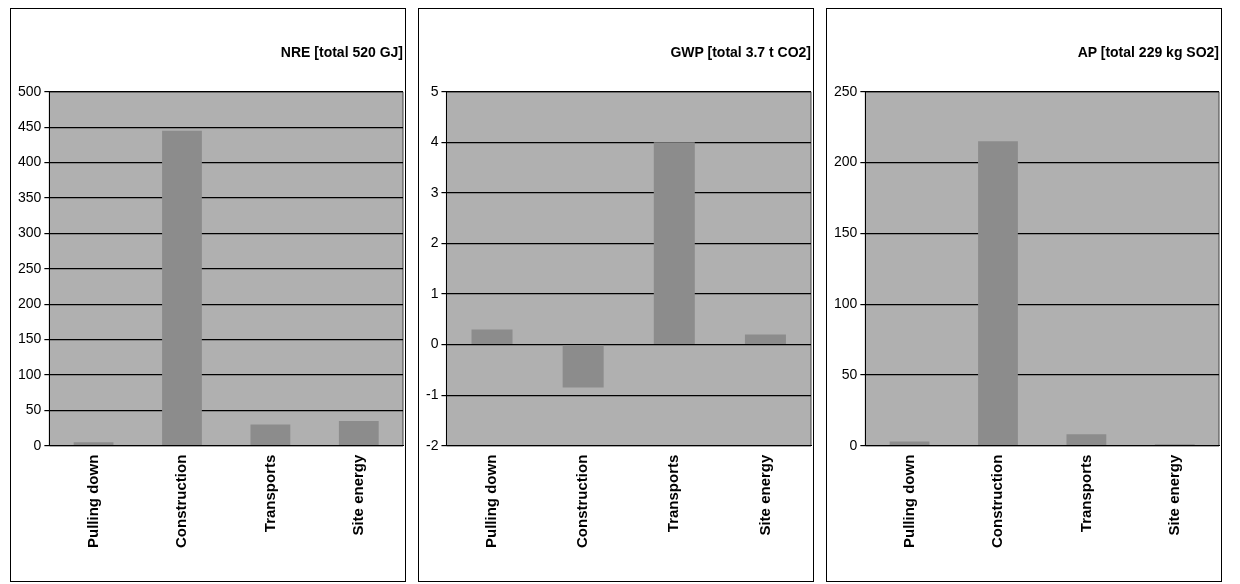 The height and width of the screenshot is (584, 1240). What do you see at coordinates (341, 52) in the screenshot?
I see `chart-title: NRE [total 520 GJ]` at bounding box center [341, 52].